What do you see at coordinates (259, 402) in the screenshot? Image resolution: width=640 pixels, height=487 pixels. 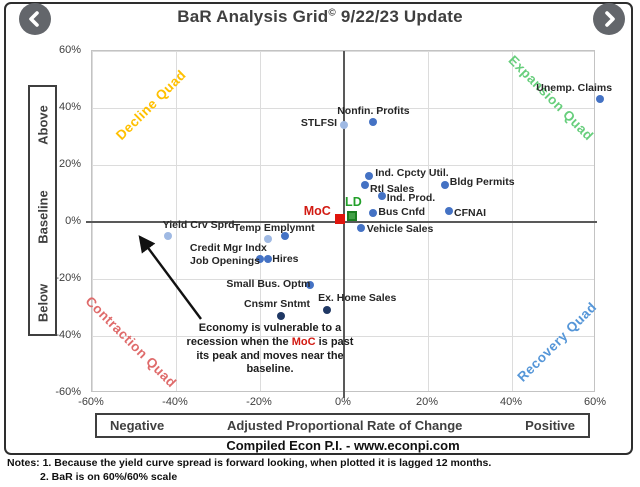 I see `x-tick-20: -20%` at bounding box center [259, 402].